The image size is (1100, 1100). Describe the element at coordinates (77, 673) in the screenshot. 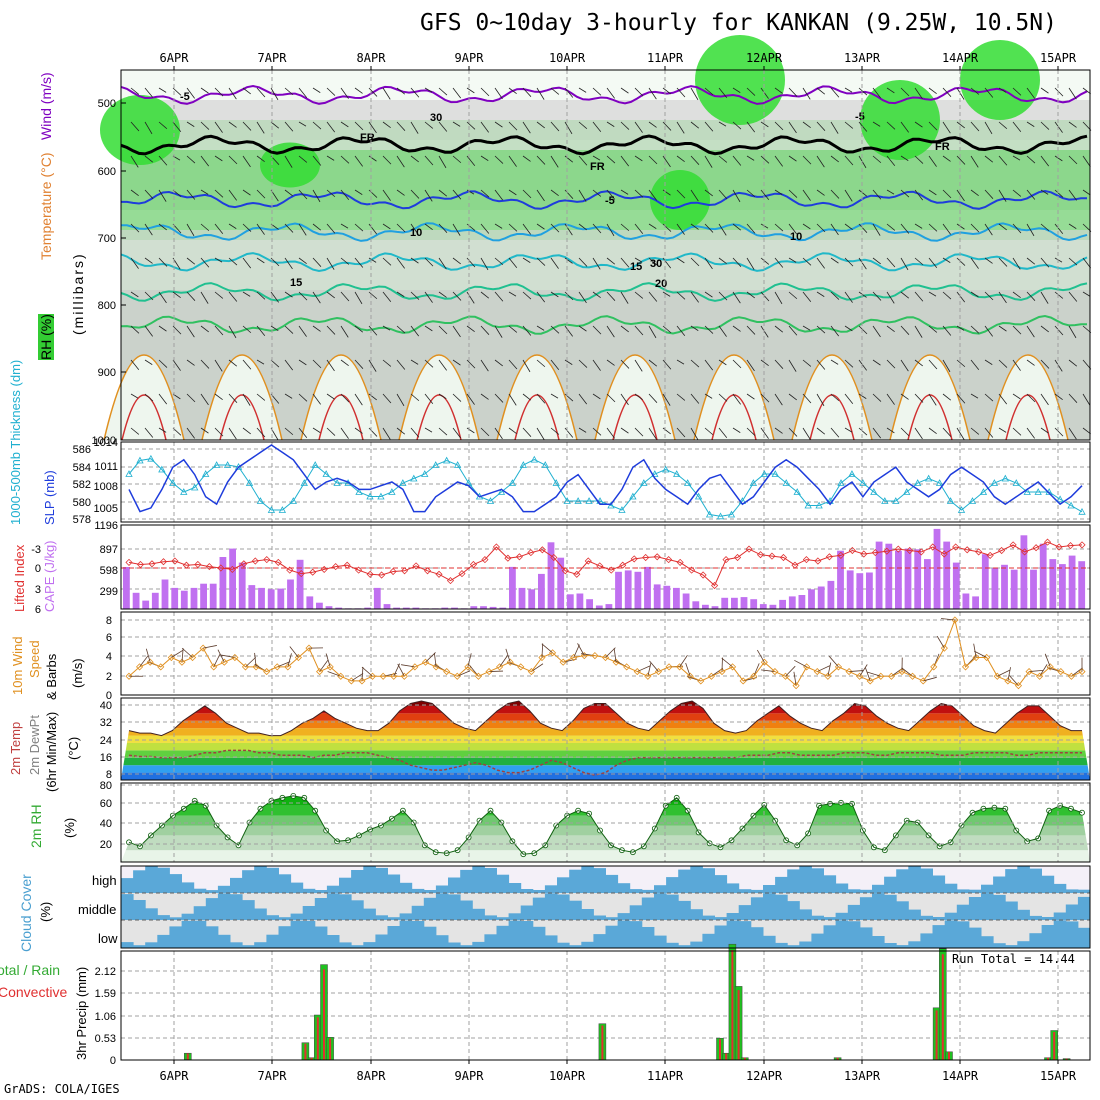

I see `wind10-units: (m/s)` at that location.